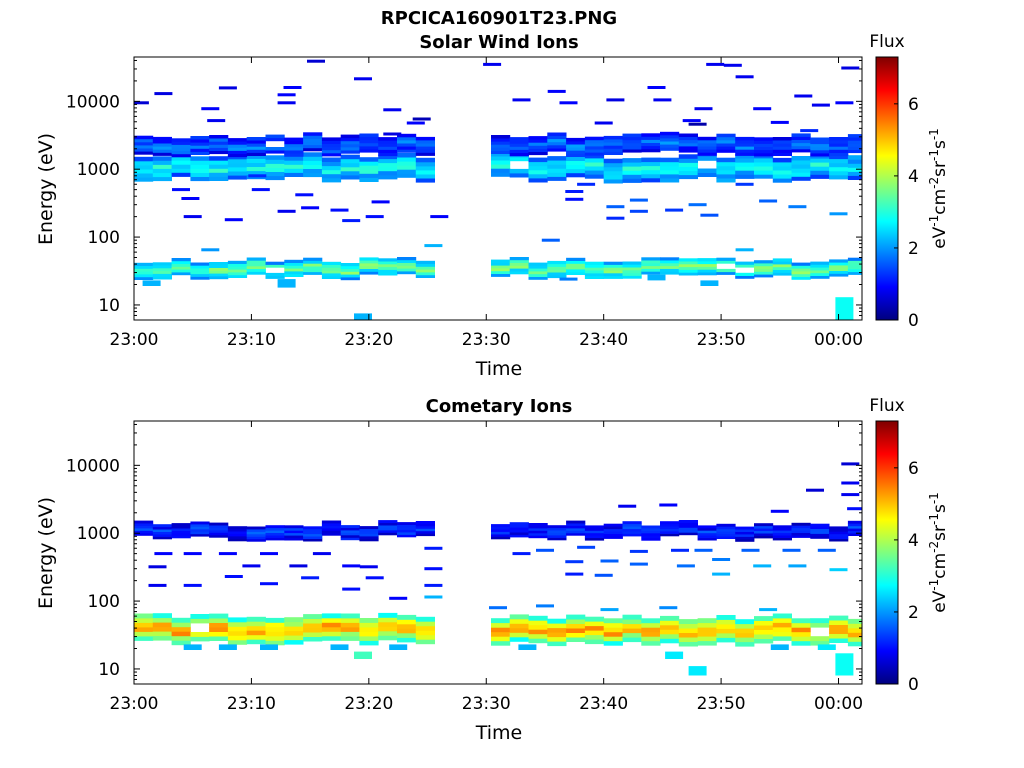  Describe the element at coordinates (721, 340) in the screenshot. I see `x-tick-label: 23:50` at that location.